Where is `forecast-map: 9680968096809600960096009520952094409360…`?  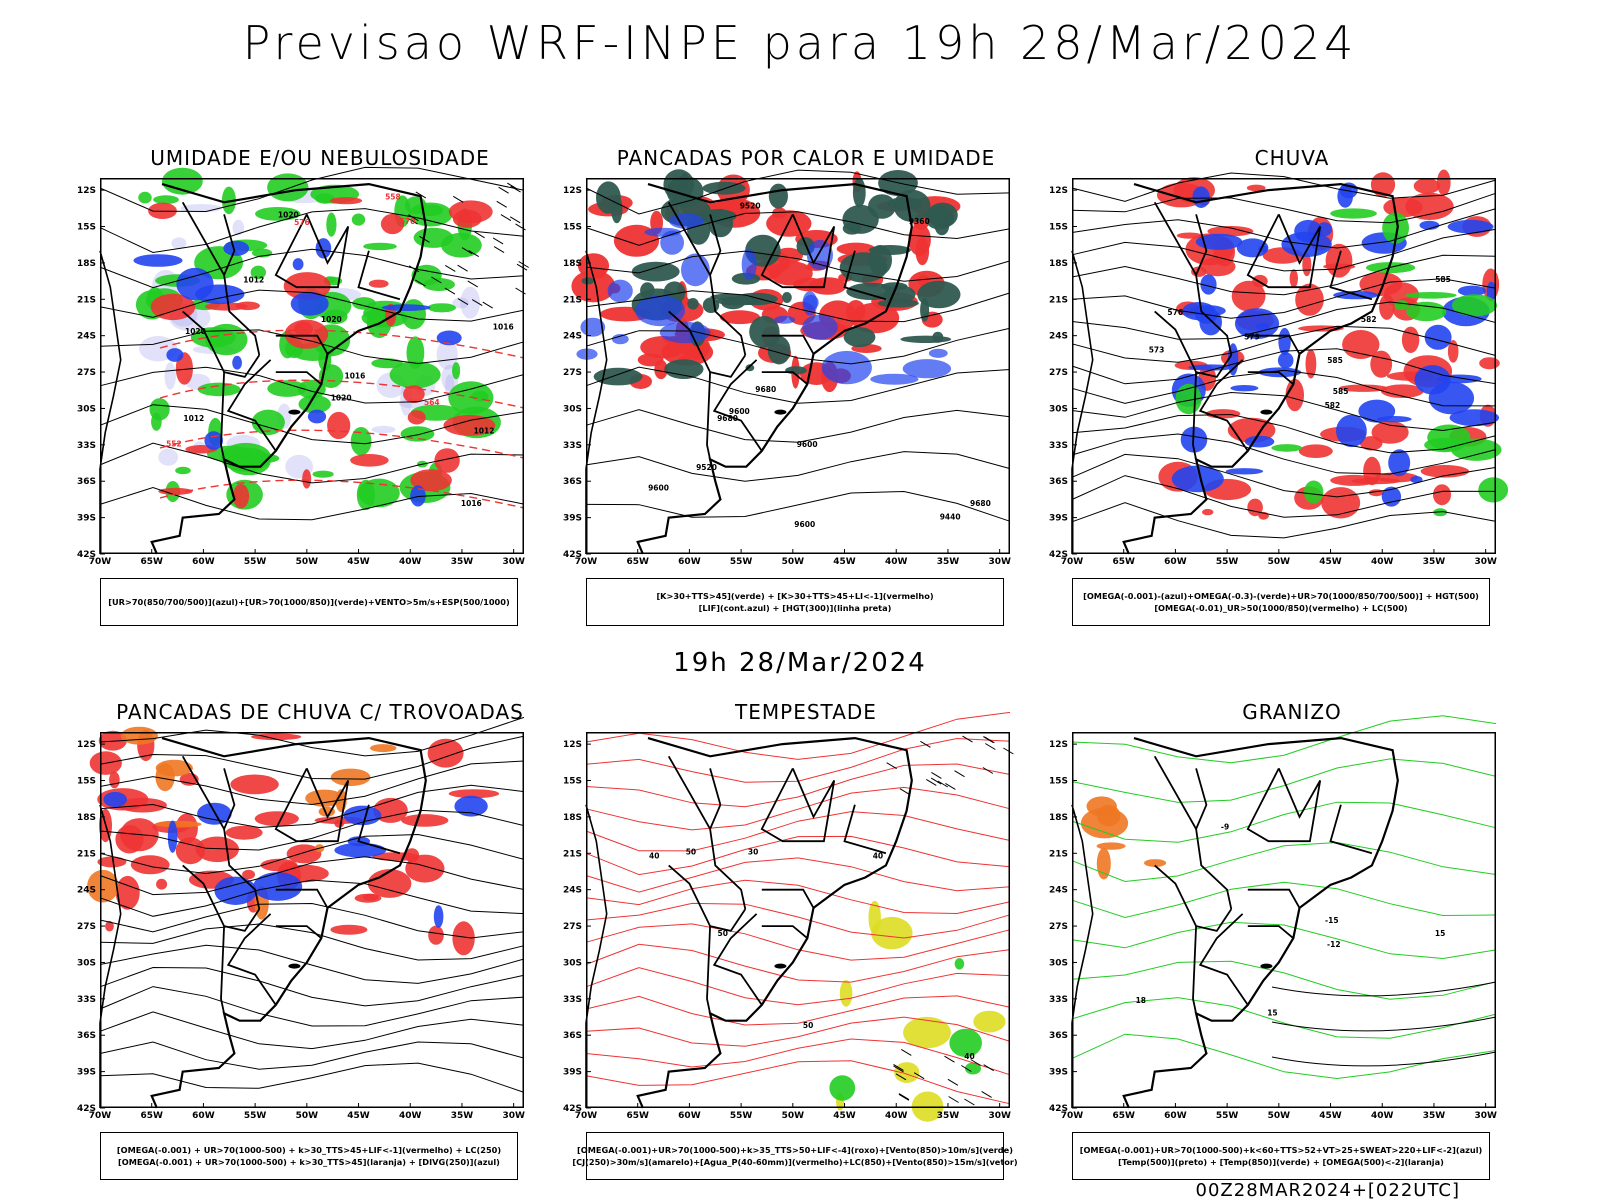
forecast-map: 9680968096809600960096009520952094409360… is located at coordinates (787, 368).